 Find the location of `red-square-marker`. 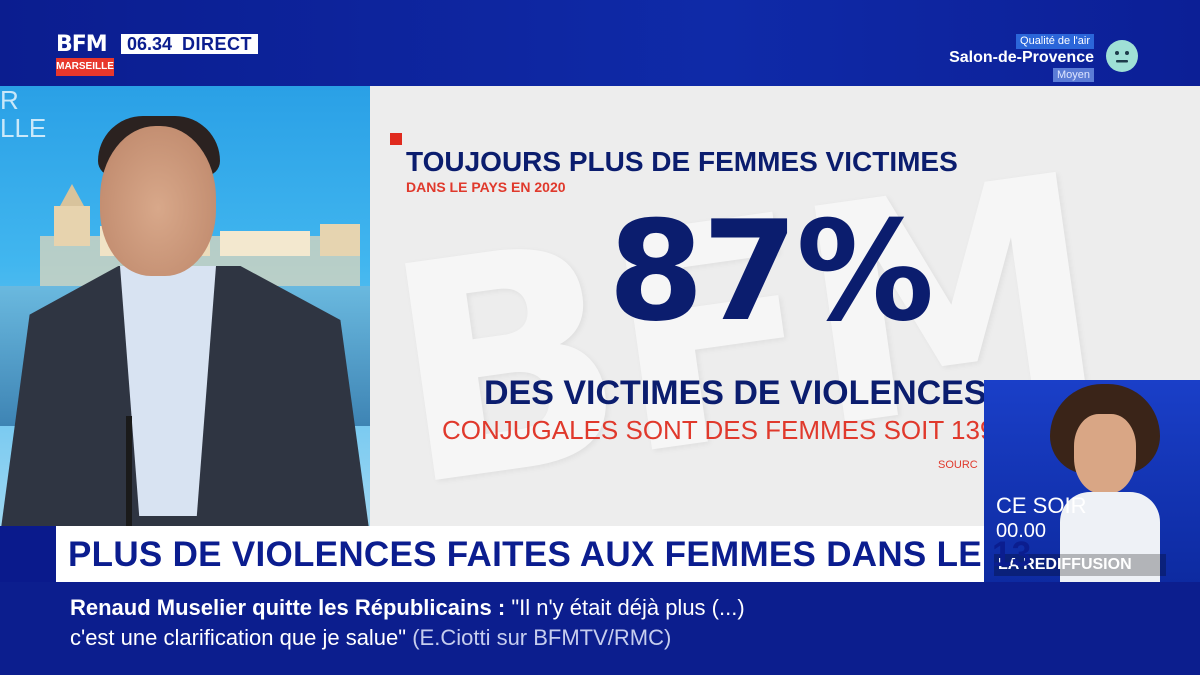

red-square-marker is located at coordinates (396, 139).